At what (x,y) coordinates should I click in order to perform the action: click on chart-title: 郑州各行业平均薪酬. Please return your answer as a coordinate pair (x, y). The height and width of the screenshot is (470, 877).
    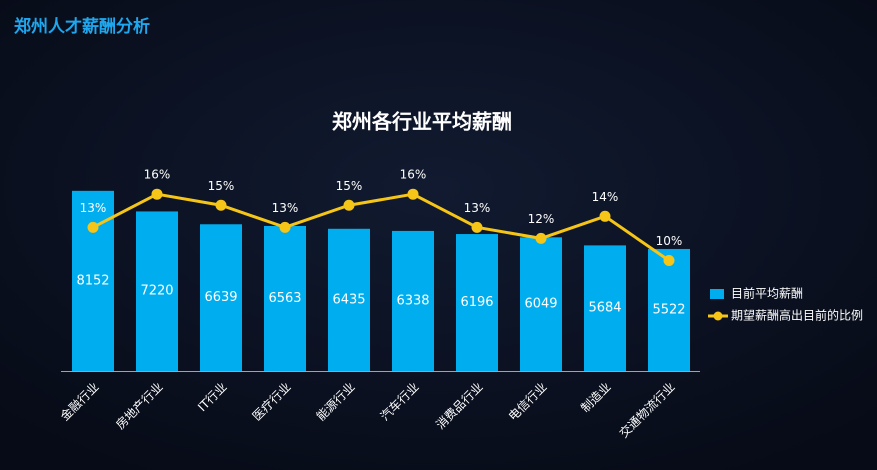
    Looking at the image, I should click on (422, 122).